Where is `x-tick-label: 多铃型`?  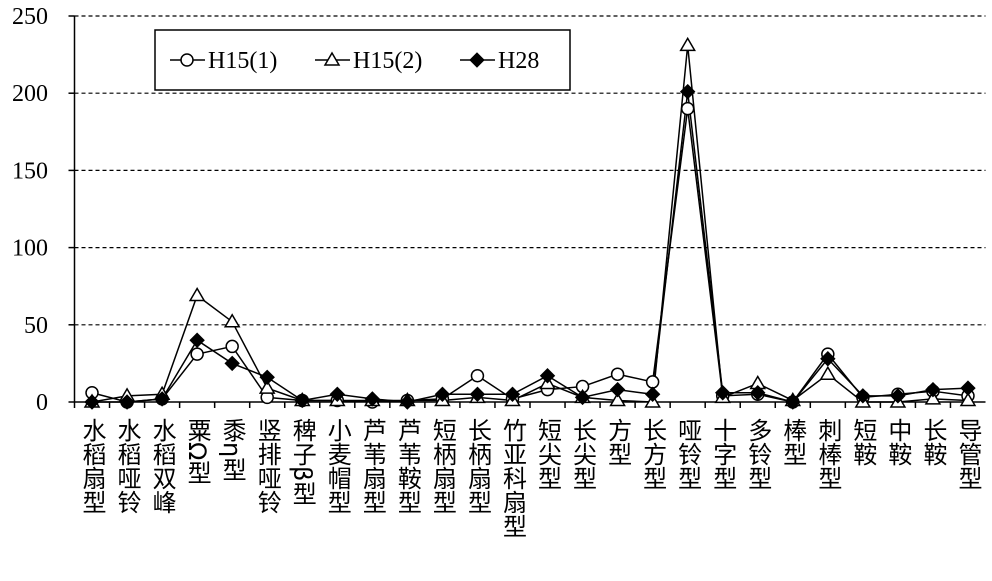
x-tick-label: 多铃型 is located at coordinates (758, 454).